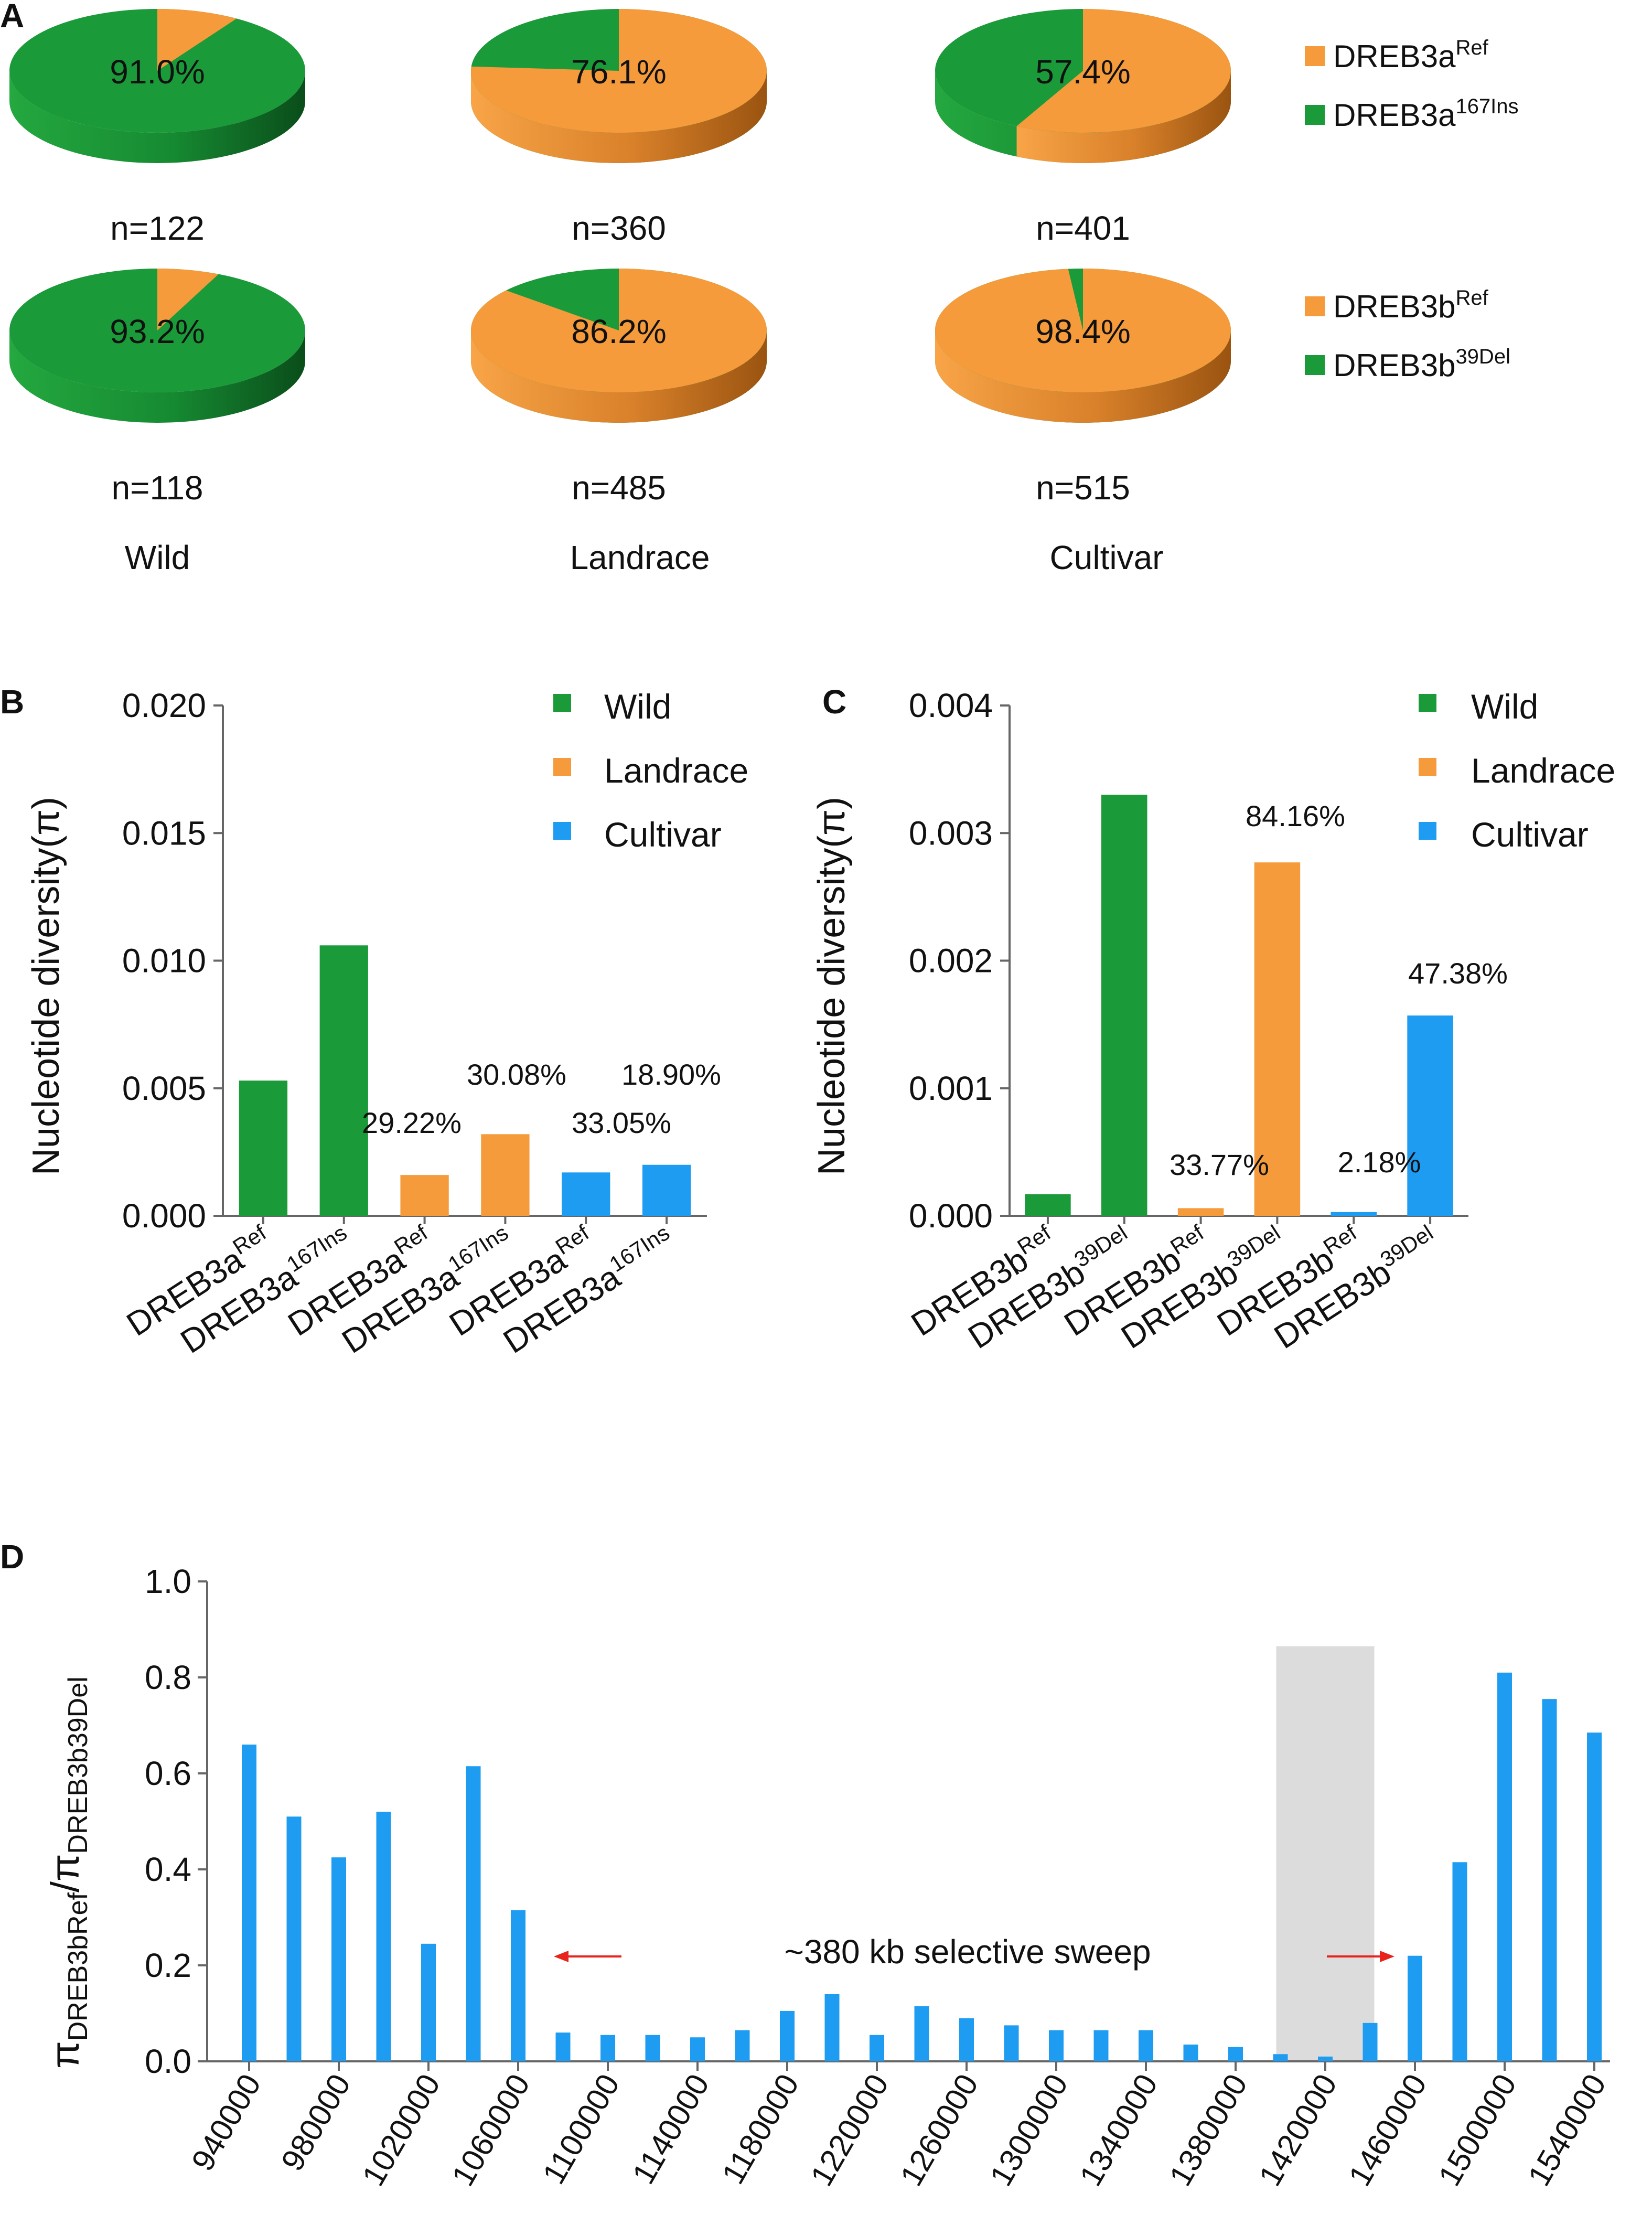 Image resolution: width=1652 pixels, height=2225 pixels. Describe the element at coordinates (1124, 117) in the screenshot. I see `pie-side-orange-dreb3a-cultivar` at that location.